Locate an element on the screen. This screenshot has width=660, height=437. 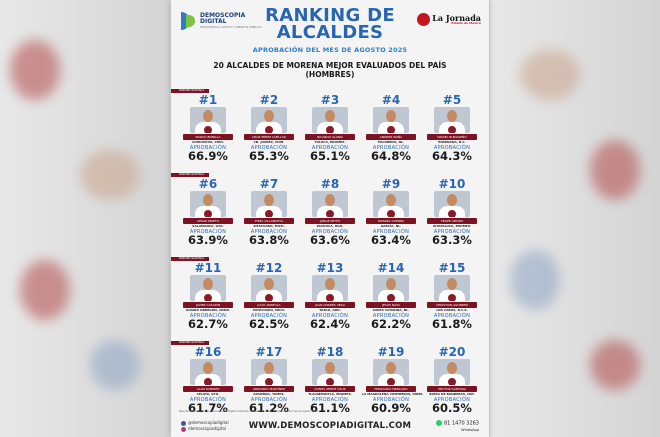
rank-number: #11 is located at coordinates (208, 268).